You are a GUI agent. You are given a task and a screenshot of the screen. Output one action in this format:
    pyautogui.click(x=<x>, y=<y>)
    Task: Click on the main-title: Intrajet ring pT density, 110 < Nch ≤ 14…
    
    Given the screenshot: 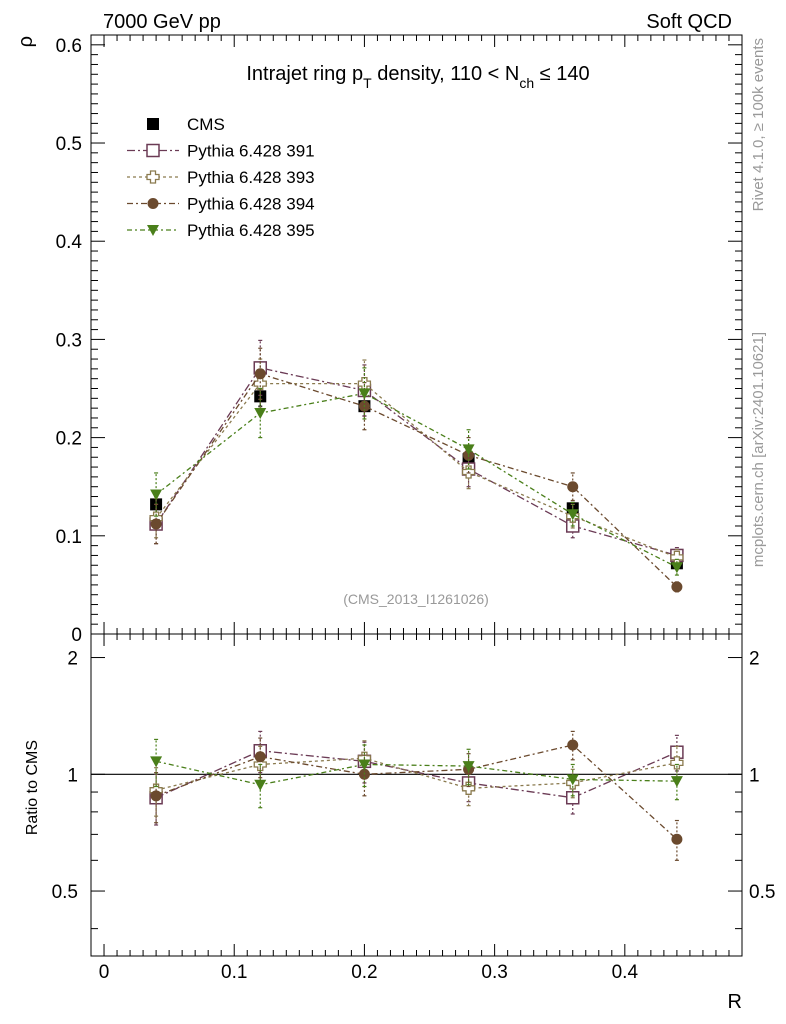 What is the action you would take?
    pyautogui.click(x=417, y=77)
    